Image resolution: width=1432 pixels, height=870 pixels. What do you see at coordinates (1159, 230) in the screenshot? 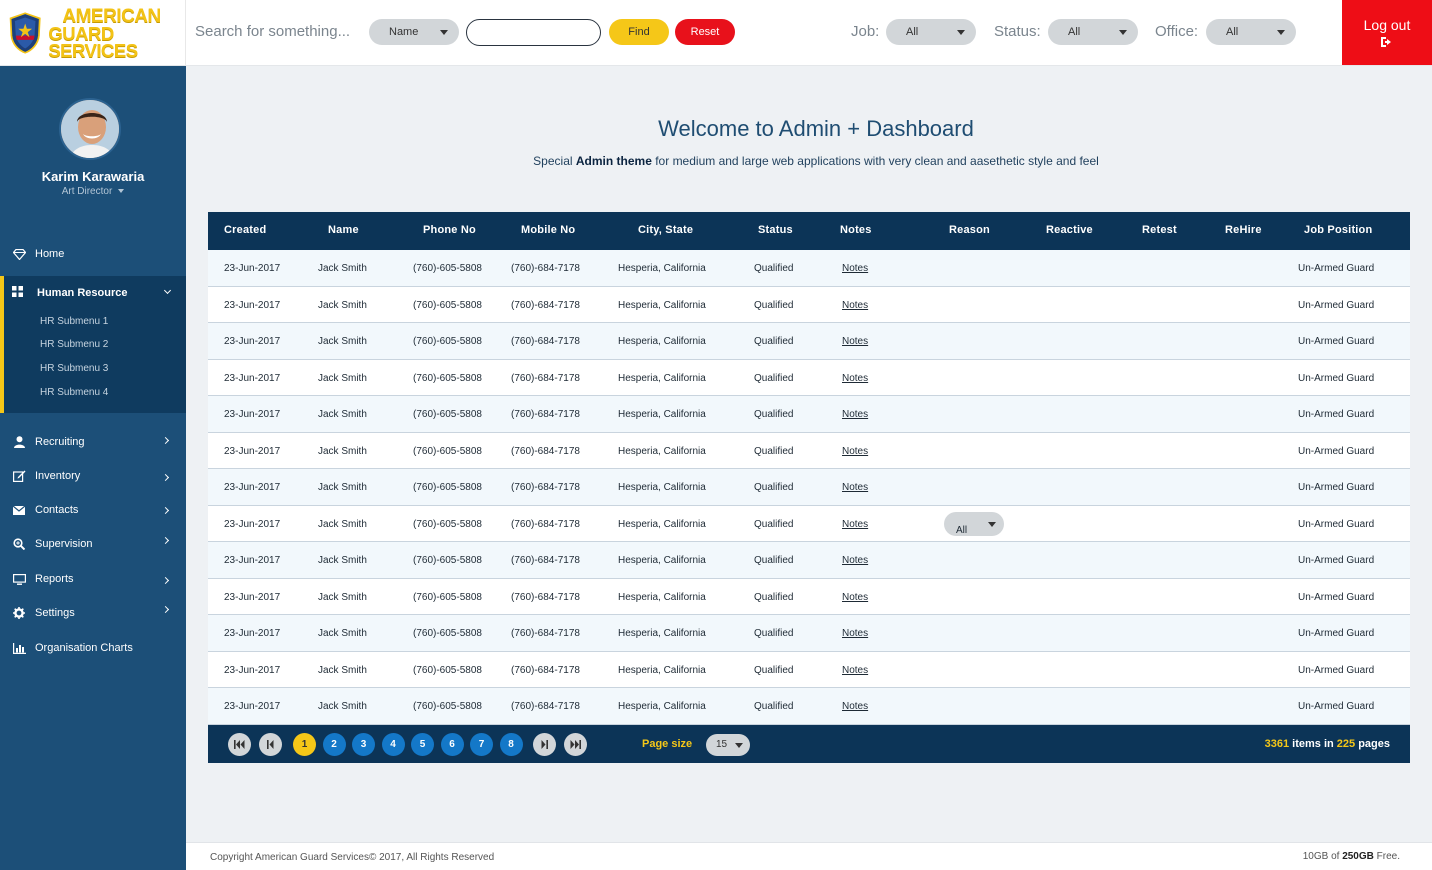
I see `column-header-retest: Retest` at bounding box center [1159, 230].